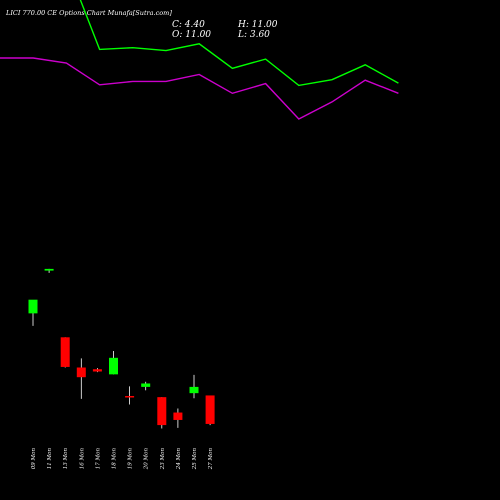 This screenshot has height=500, width=500. I want to click on candles, so click(121, 348).